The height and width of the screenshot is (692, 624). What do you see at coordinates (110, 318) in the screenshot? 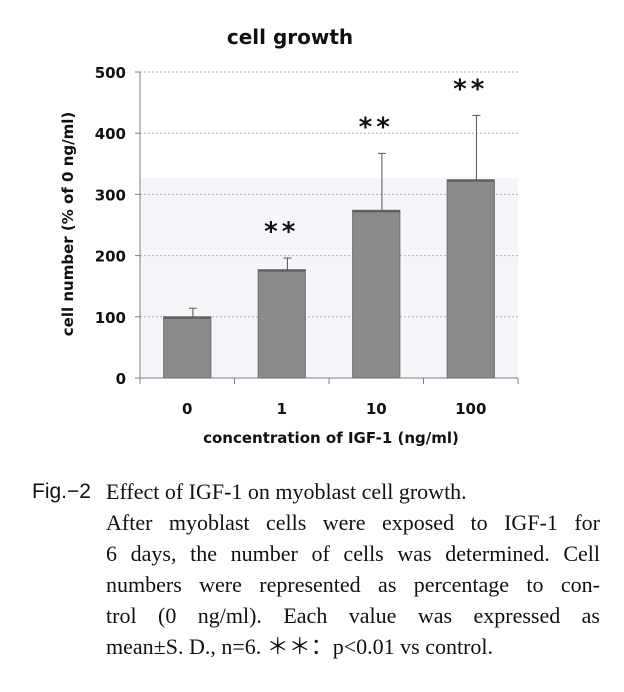
I see `y-tick-label: 100` at bounding box center [110, 318].